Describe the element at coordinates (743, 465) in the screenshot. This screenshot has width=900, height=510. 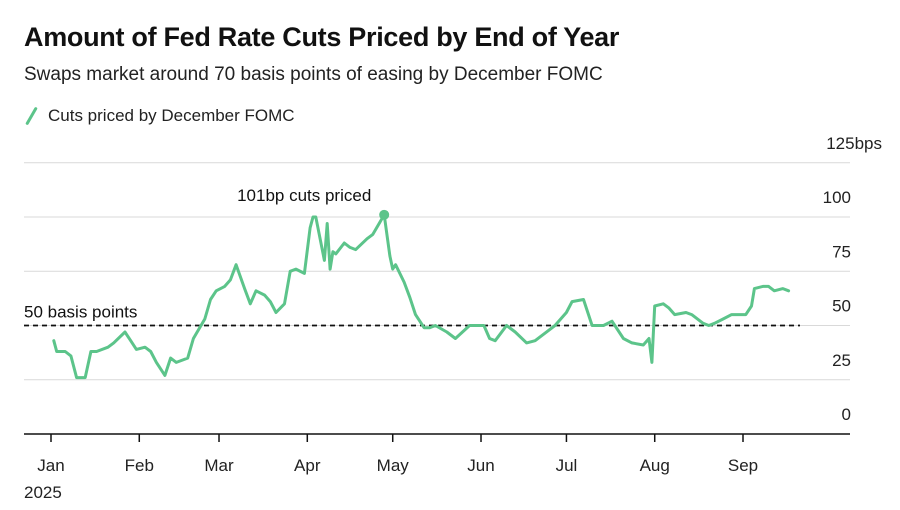
I see `x-tick-label: Sep` at that location.